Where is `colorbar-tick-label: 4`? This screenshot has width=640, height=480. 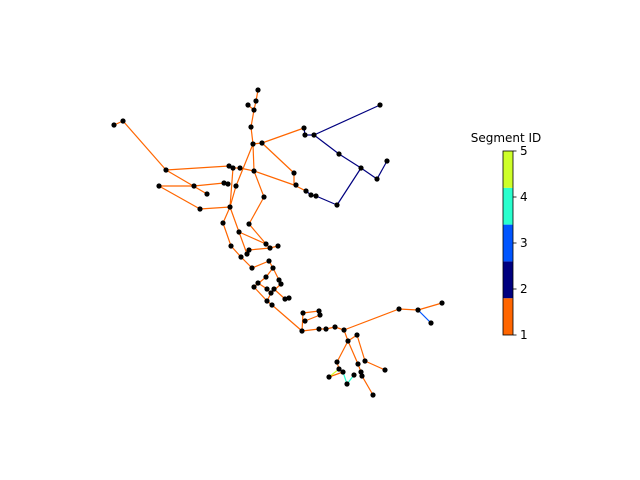
colorbar-tick-label: 4 is located at coordinates (524, 197).